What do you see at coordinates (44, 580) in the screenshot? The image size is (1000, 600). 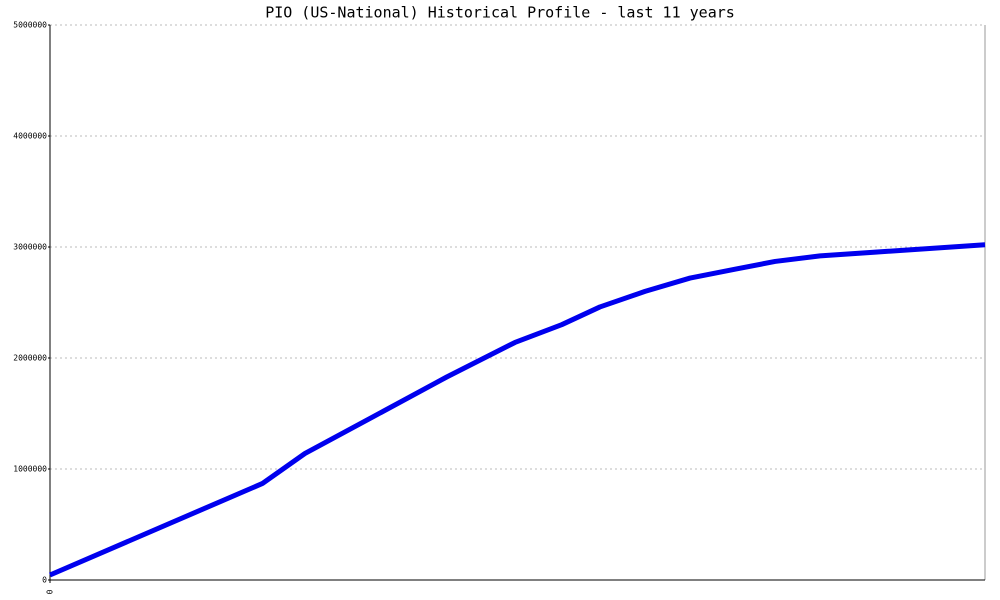 I see `y-tick-label: 0` at bounding box center [44, 580].